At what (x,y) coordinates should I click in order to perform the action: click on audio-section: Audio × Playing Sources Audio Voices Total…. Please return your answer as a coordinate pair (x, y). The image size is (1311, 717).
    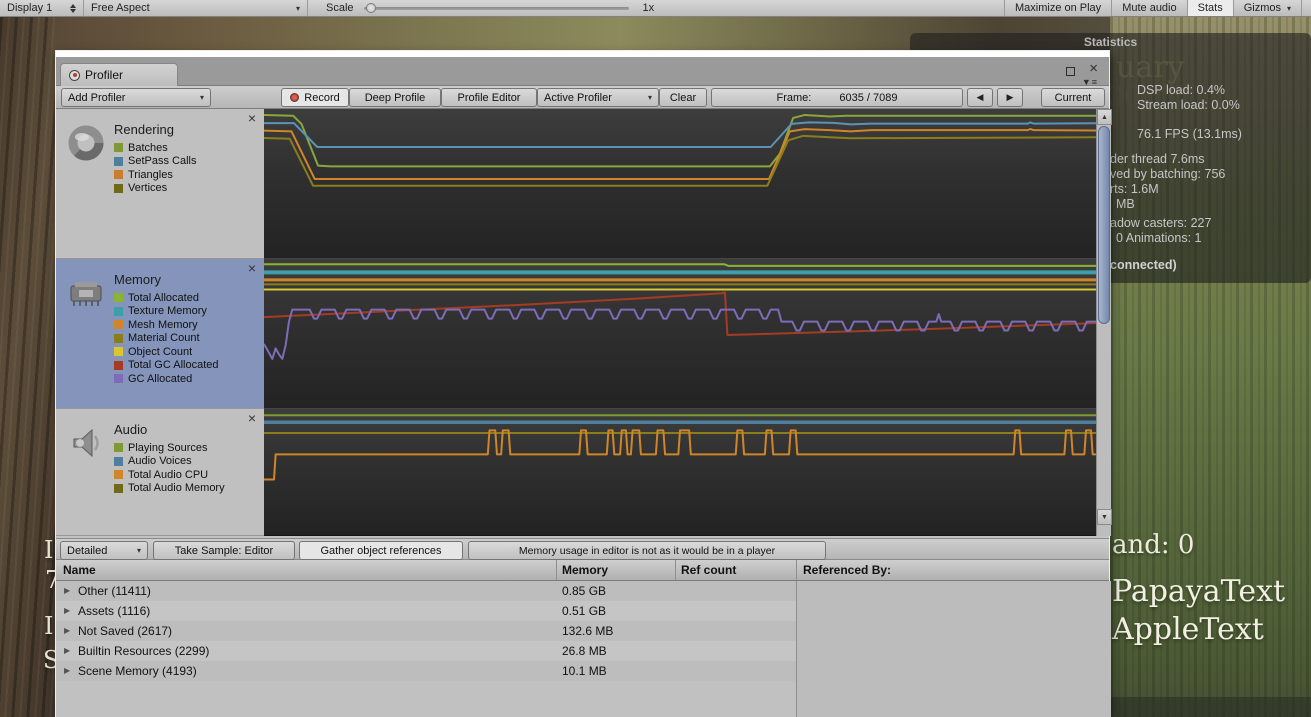
    Looking at the image, I should click on (160, 472).